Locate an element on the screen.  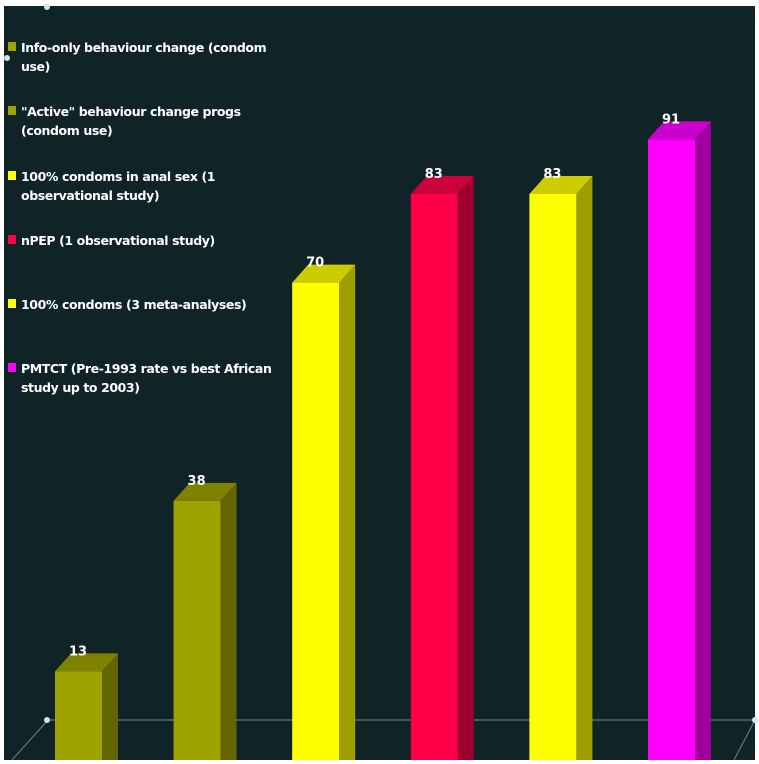
legend-item: Info-only behaviour change (condom use) is located at coordinates (147, 57).